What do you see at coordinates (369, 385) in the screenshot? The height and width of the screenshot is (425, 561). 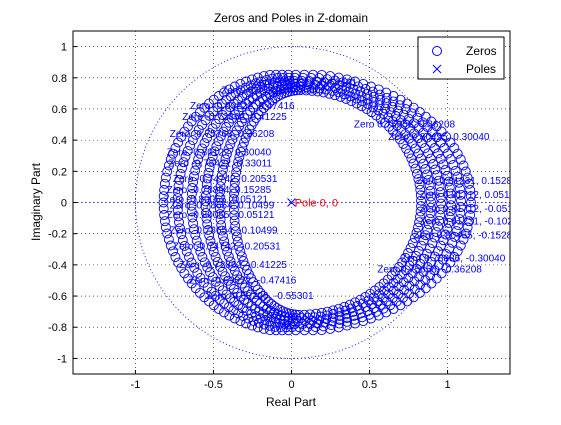 I see `x-tick-label: 0.5` at bounding box center [369, 385].